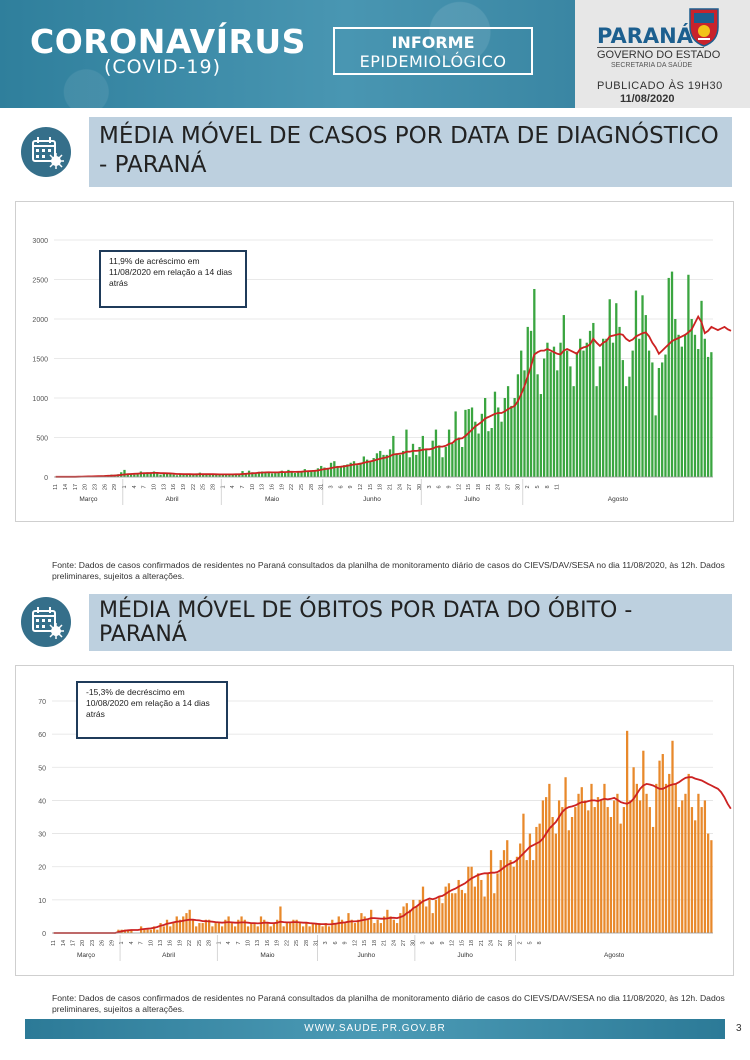 This screenshot has height=1060, width=750. I want to click on x-tick-label: 16, so click(272, 487).